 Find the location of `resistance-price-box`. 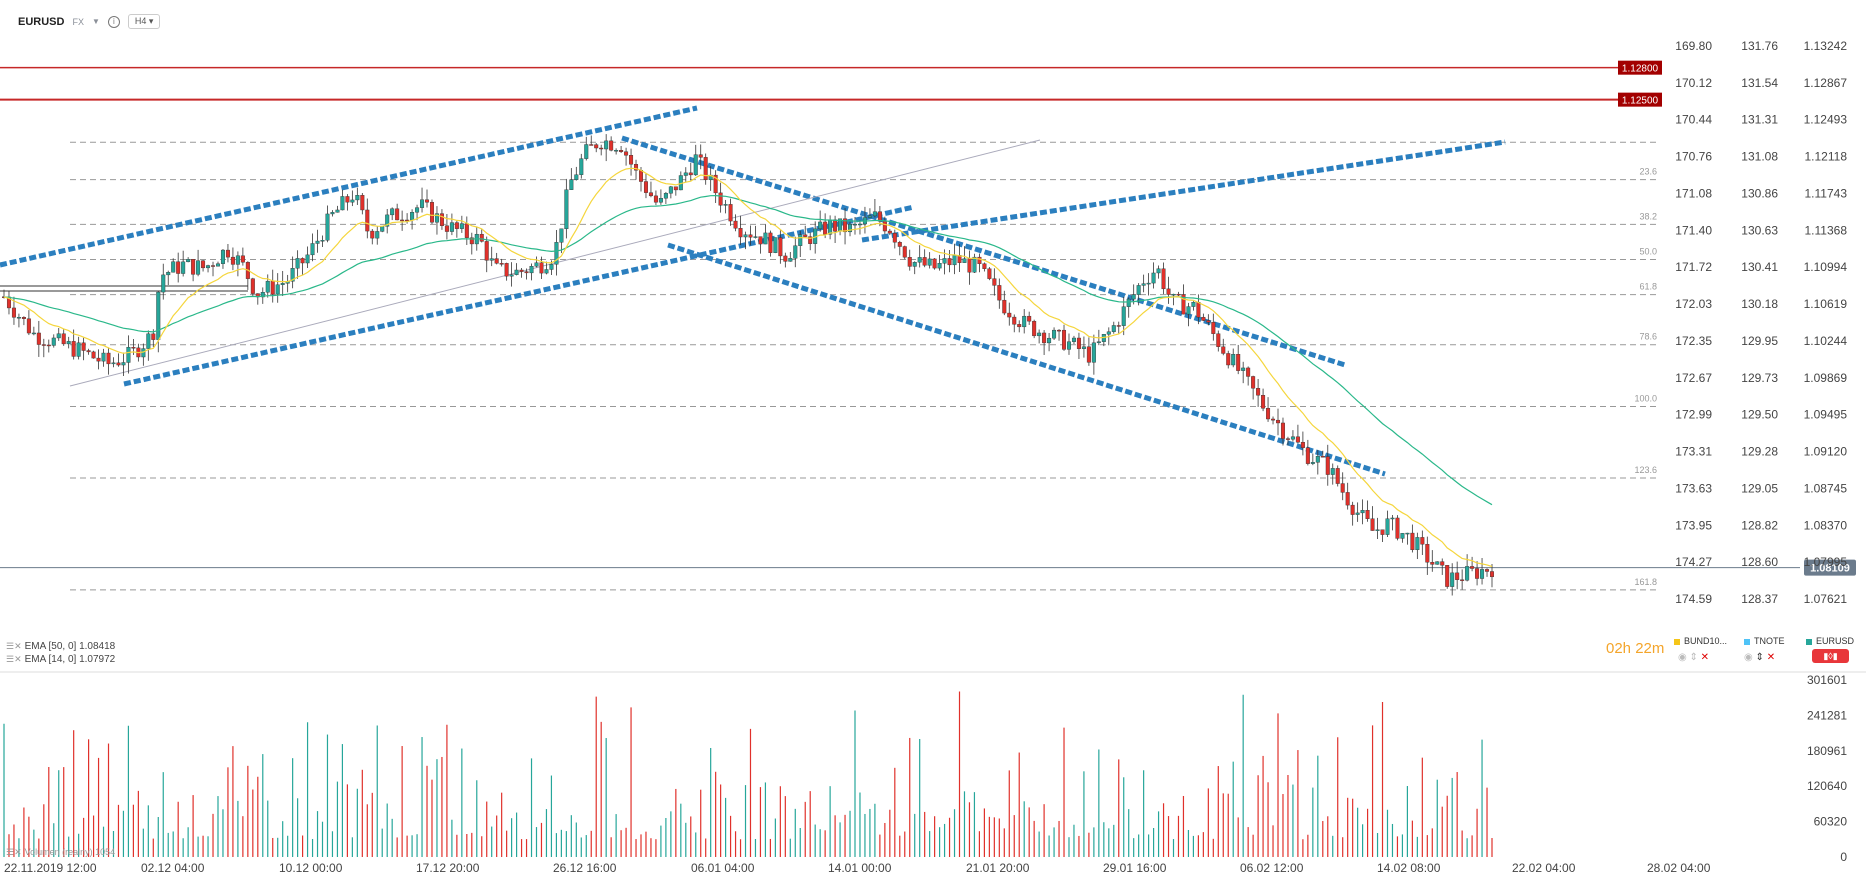

resistance-price-box is located at coordinates (1640, 99).